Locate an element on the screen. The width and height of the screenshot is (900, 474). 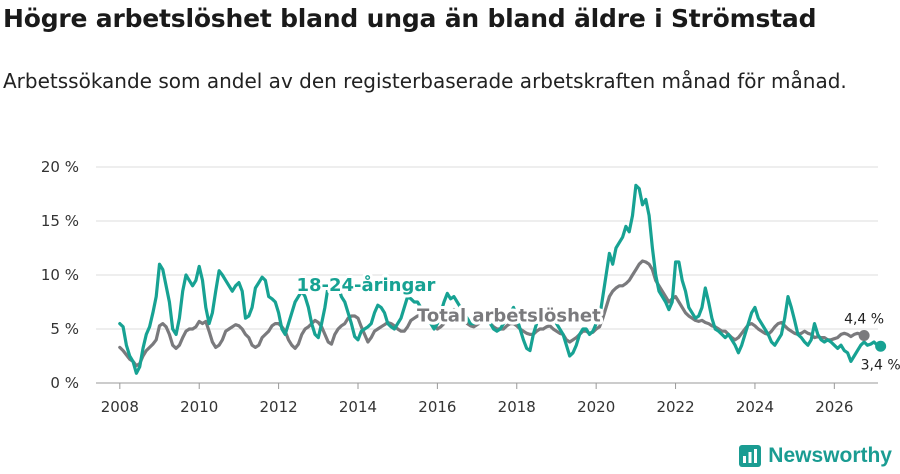
end-label-youth: 3,4 % is located at coordinates (880, 365).